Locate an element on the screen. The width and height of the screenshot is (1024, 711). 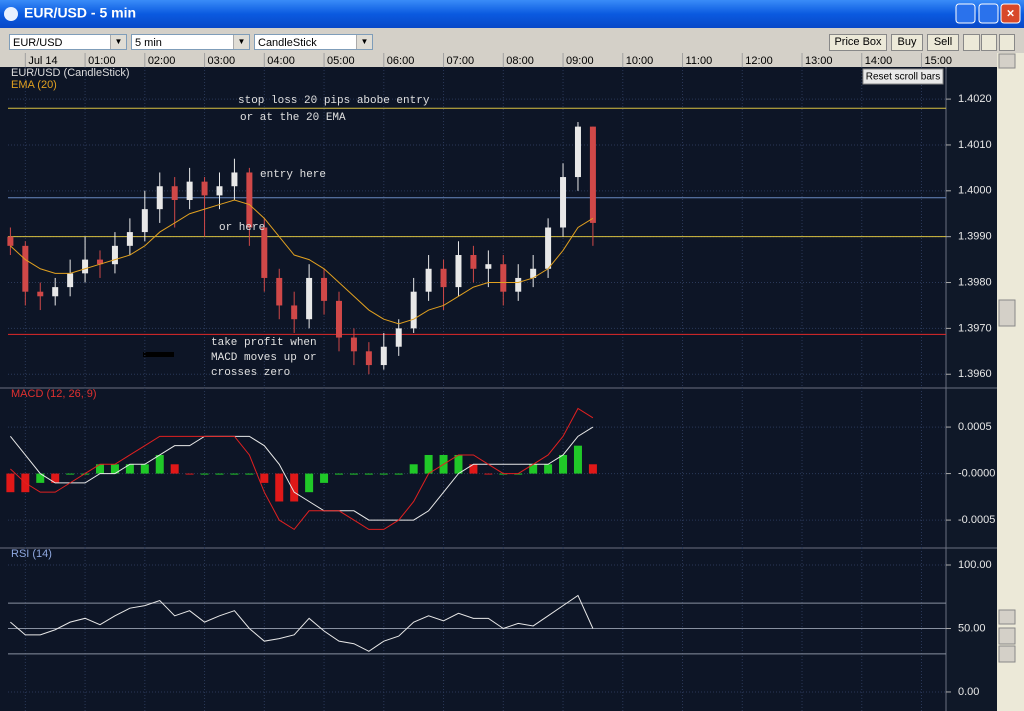
time-label: 14:00 is located at coordinates (879, 61).